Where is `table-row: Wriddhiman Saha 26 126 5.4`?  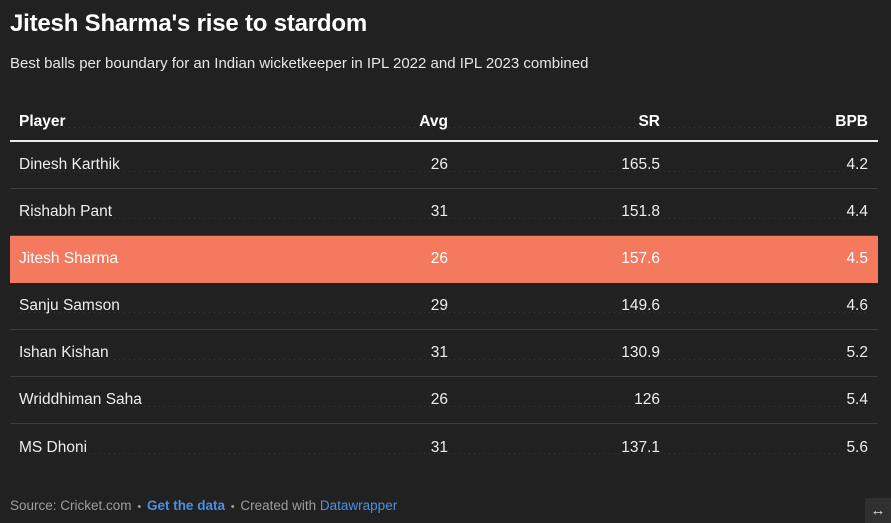
table-row: Wriddhiman Saha 26 126 5.4 is located at coordinates (444, 400).